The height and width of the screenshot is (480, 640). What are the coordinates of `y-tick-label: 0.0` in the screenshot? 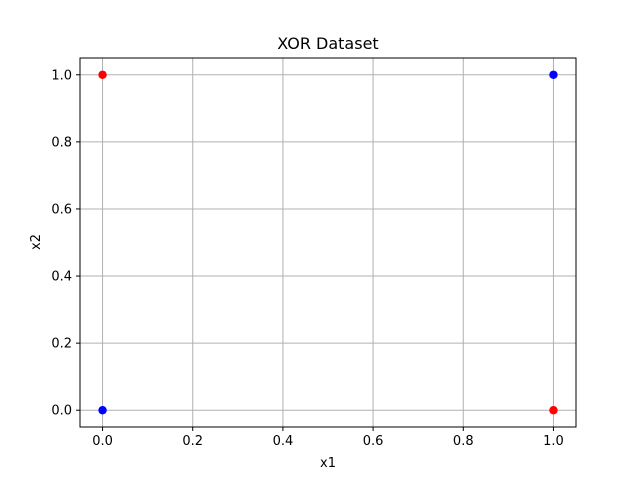 It's located at (61, 411).